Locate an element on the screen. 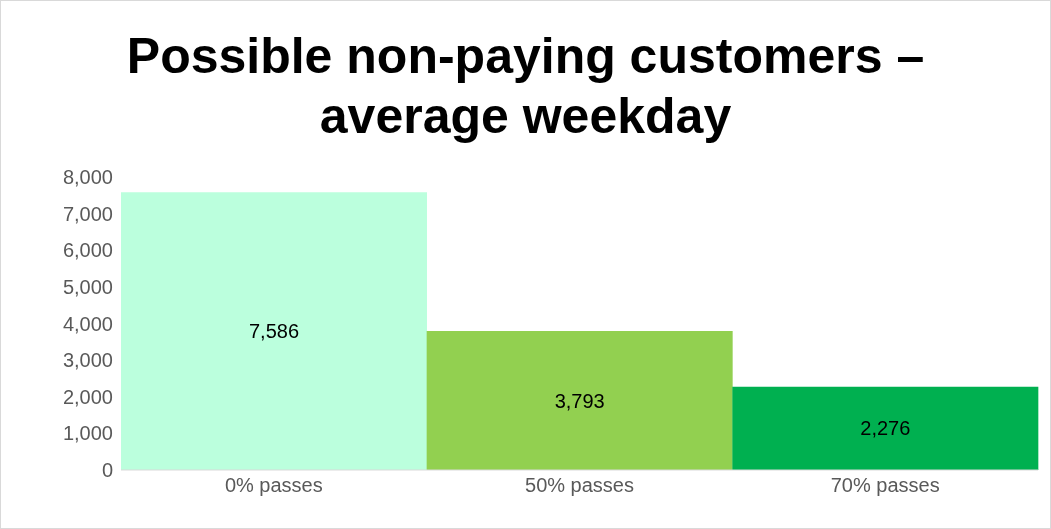 Image resolution: width=1051 pixels, height=529 pixels. x-tick-label: 70% passes is located at coordinates (885, 485).